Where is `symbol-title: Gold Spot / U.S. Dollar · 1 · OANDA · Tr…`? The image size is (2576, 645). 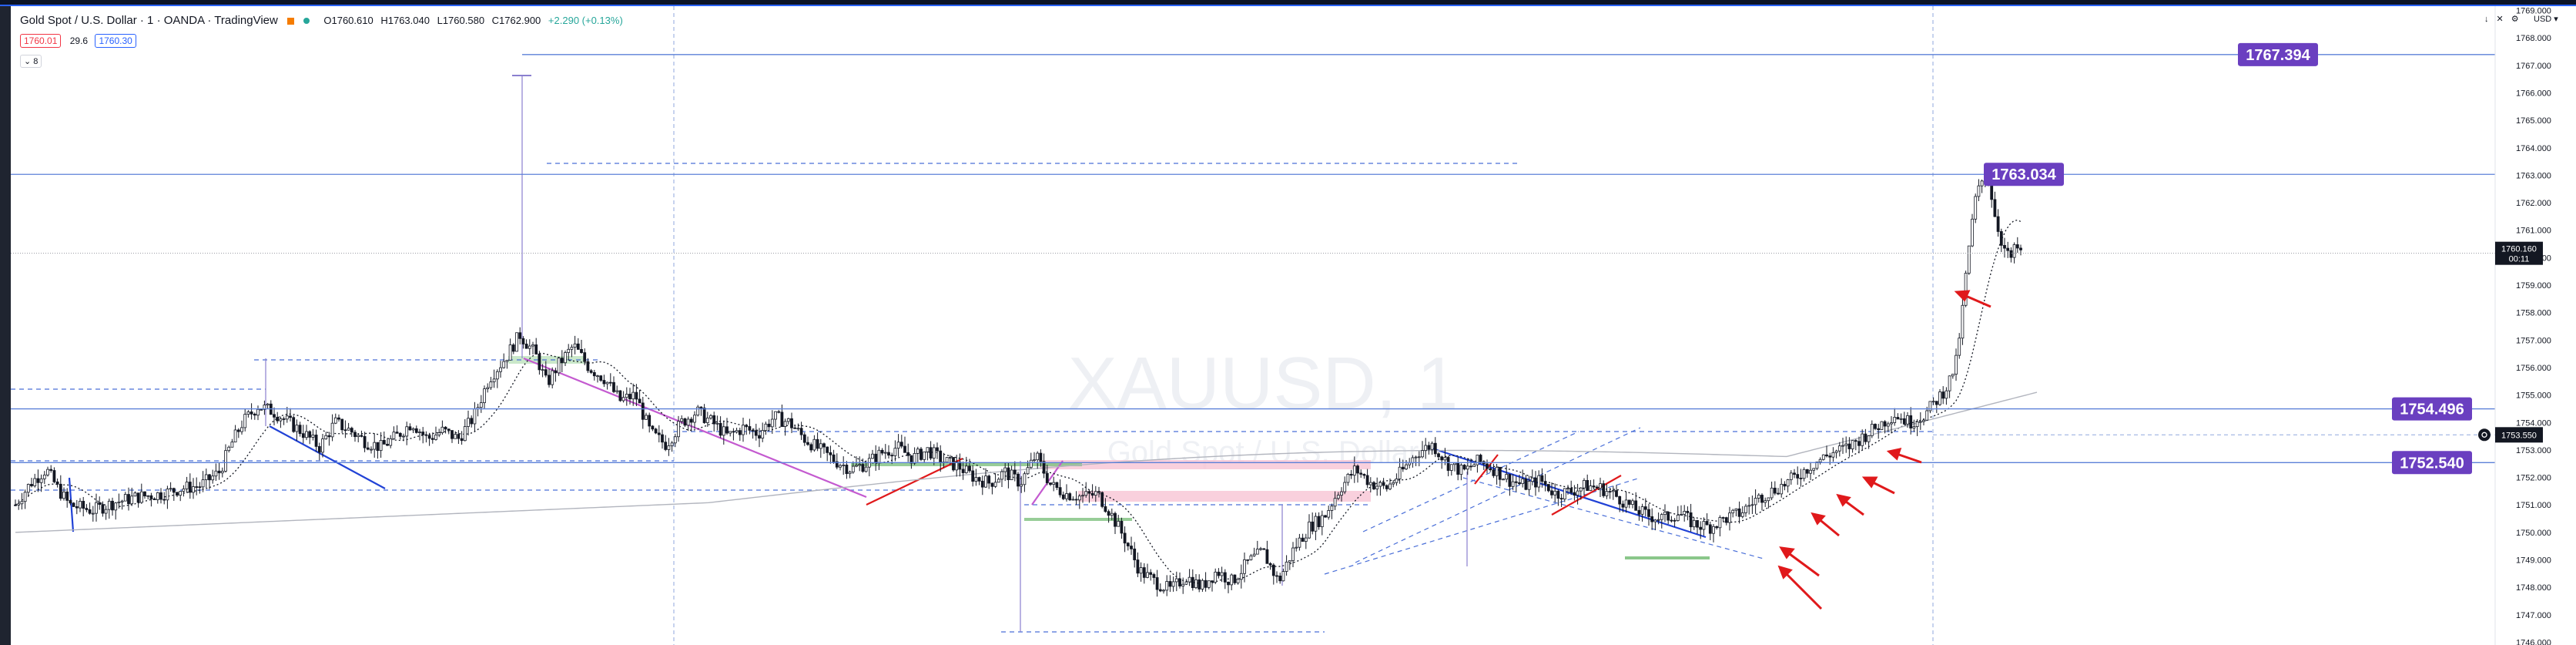 symbol-title: Gold Spot / U.S. Dollar · 1 · OANDA · Tr… is located at coordinates (149, 20).